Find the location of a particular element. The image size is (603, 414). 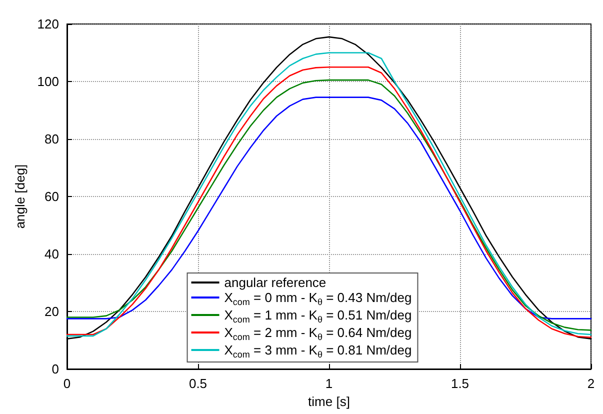

x-tick-label: 1.5 is located at coordinates (460, 383).